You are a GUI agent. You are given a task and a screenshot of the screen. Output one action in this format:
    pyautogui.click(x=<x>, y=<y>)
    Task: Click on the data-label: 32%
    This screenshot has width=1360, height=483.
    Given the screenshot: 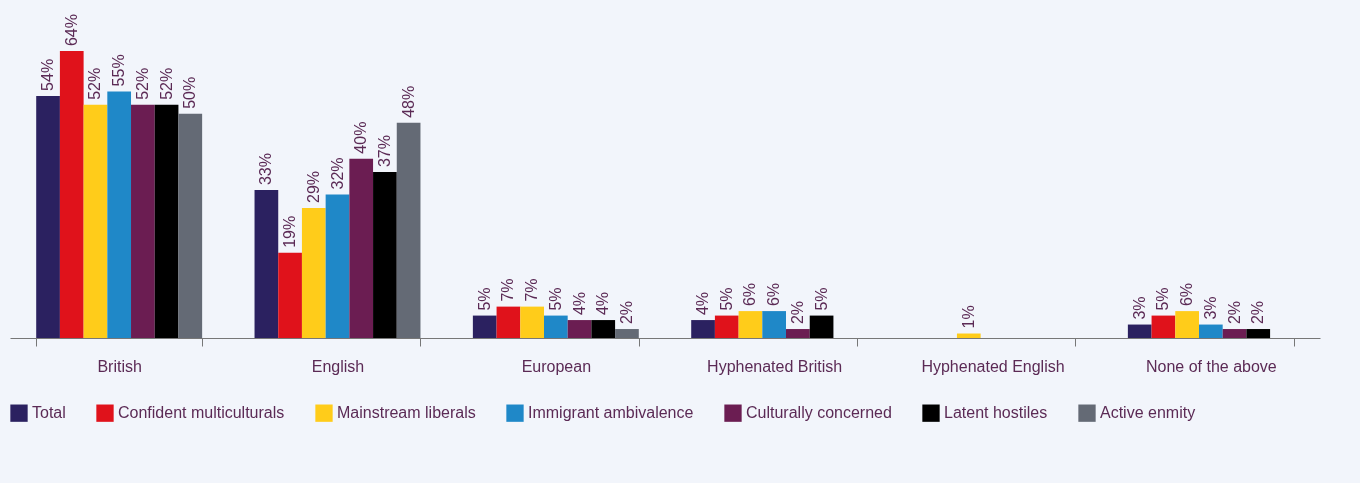 What is the action you would take?
    pyautogui.click(x=337, y=173)
    